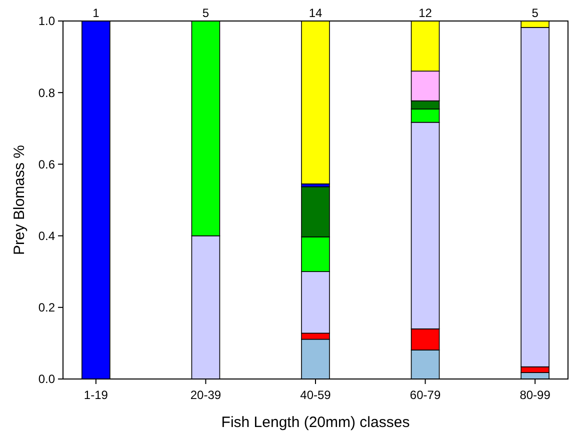 The image size is (570, 439). What do you see at coordinates (315, 13) in the screenshot?
I see `annotation: 14` at bounding box center [315, 13].